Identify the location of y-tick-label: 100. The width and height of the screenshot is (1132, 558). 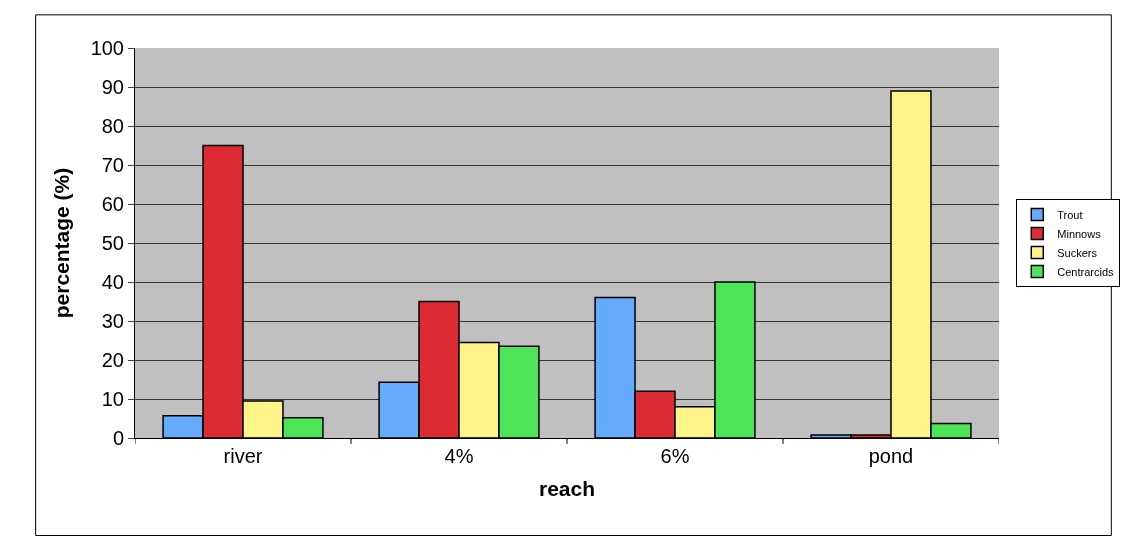
(107, 48).